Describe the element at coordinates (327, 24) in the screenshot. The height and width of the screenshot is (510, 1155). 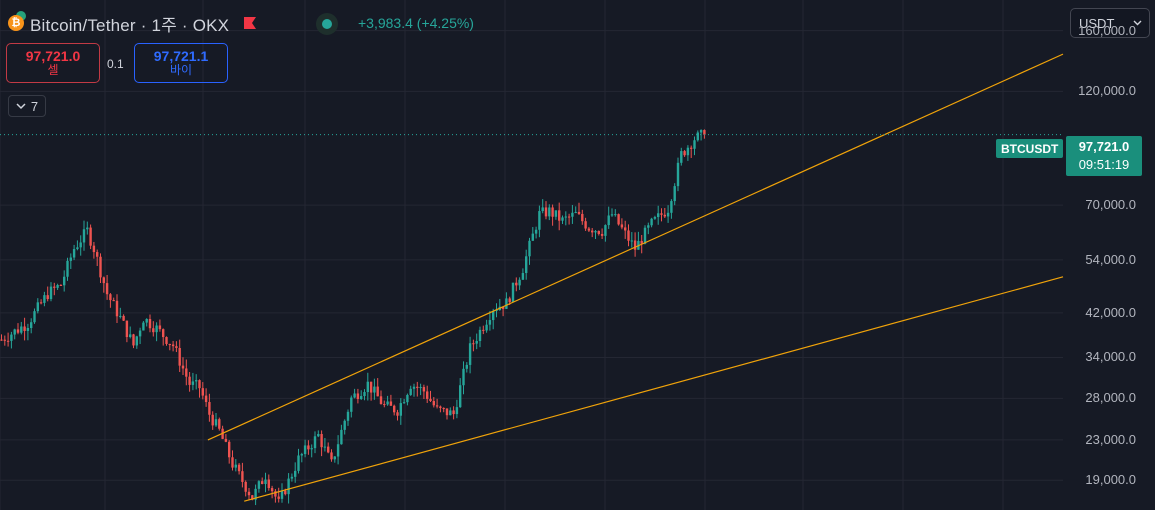
I see `market-status-icon` at that location.